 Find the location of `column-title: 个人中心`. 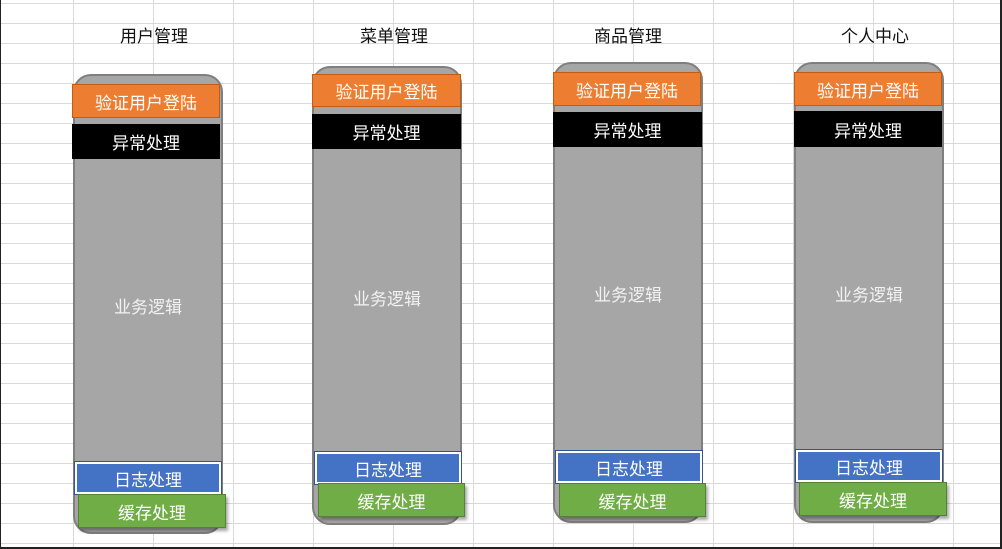

column-title: 个人中心 is located at coordinates (875, 37).